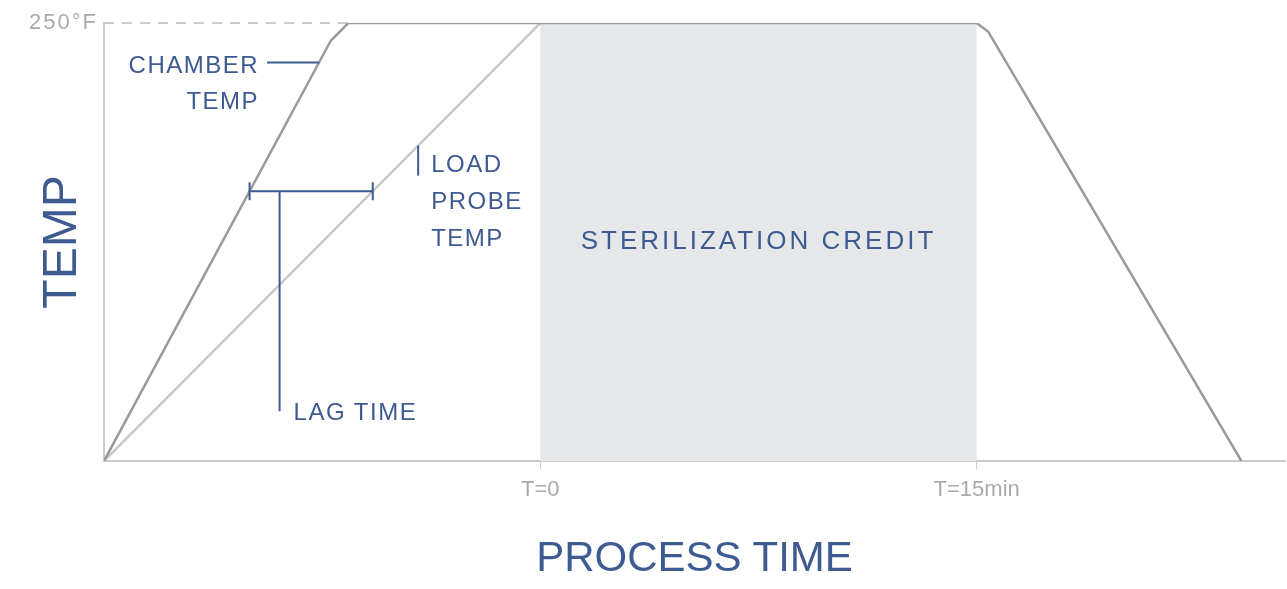  I want to click on ref-line-label: 250°F, so click(63, 22).